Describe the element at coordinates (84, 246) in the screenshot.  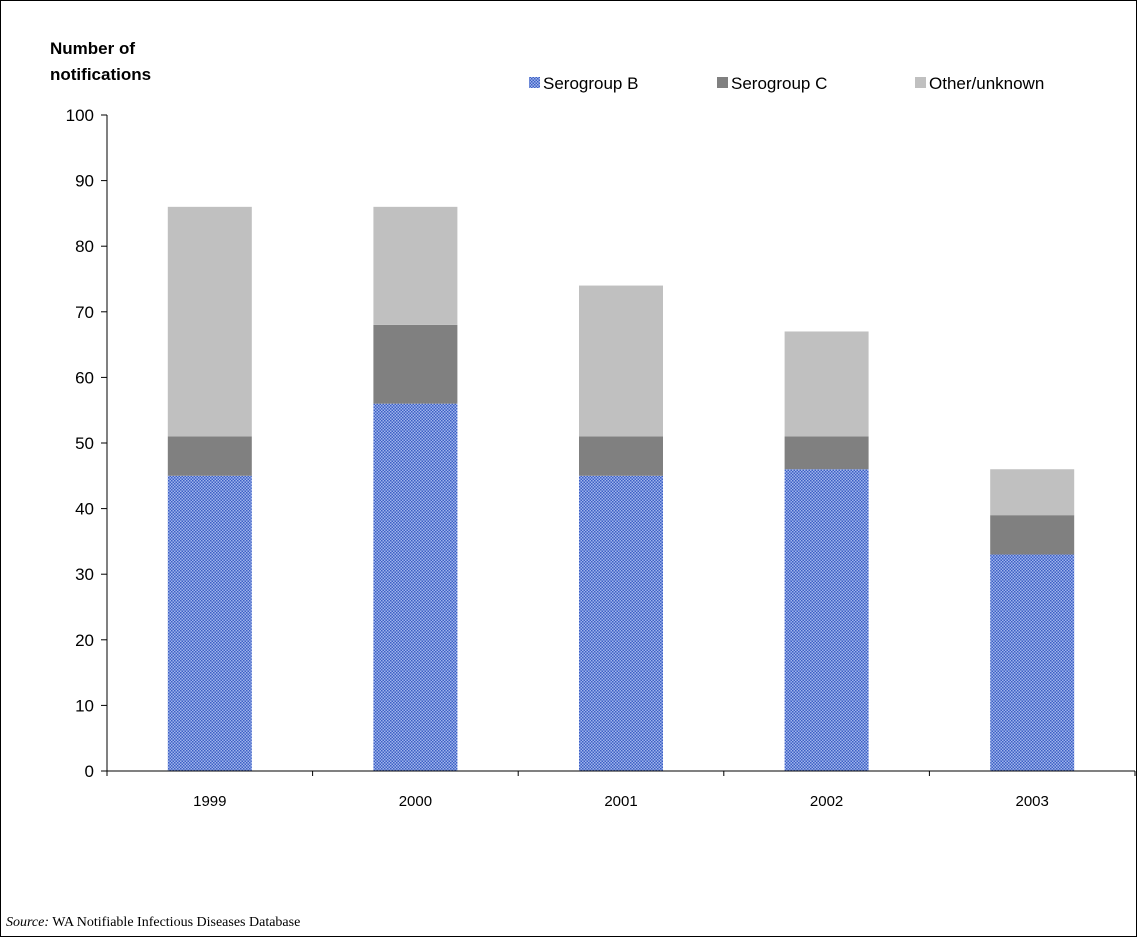
I see `y-tick-label: 80` at that location.